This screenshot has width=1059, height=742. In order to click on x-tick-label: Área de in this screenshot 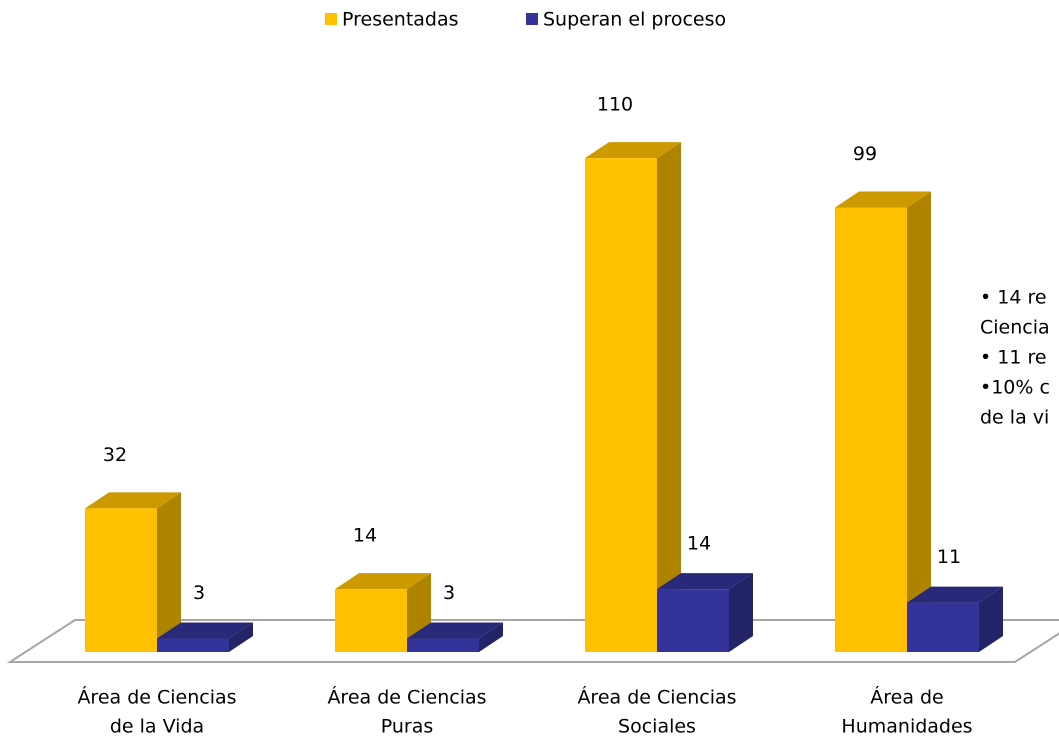, I will do `click(907, 697)`.